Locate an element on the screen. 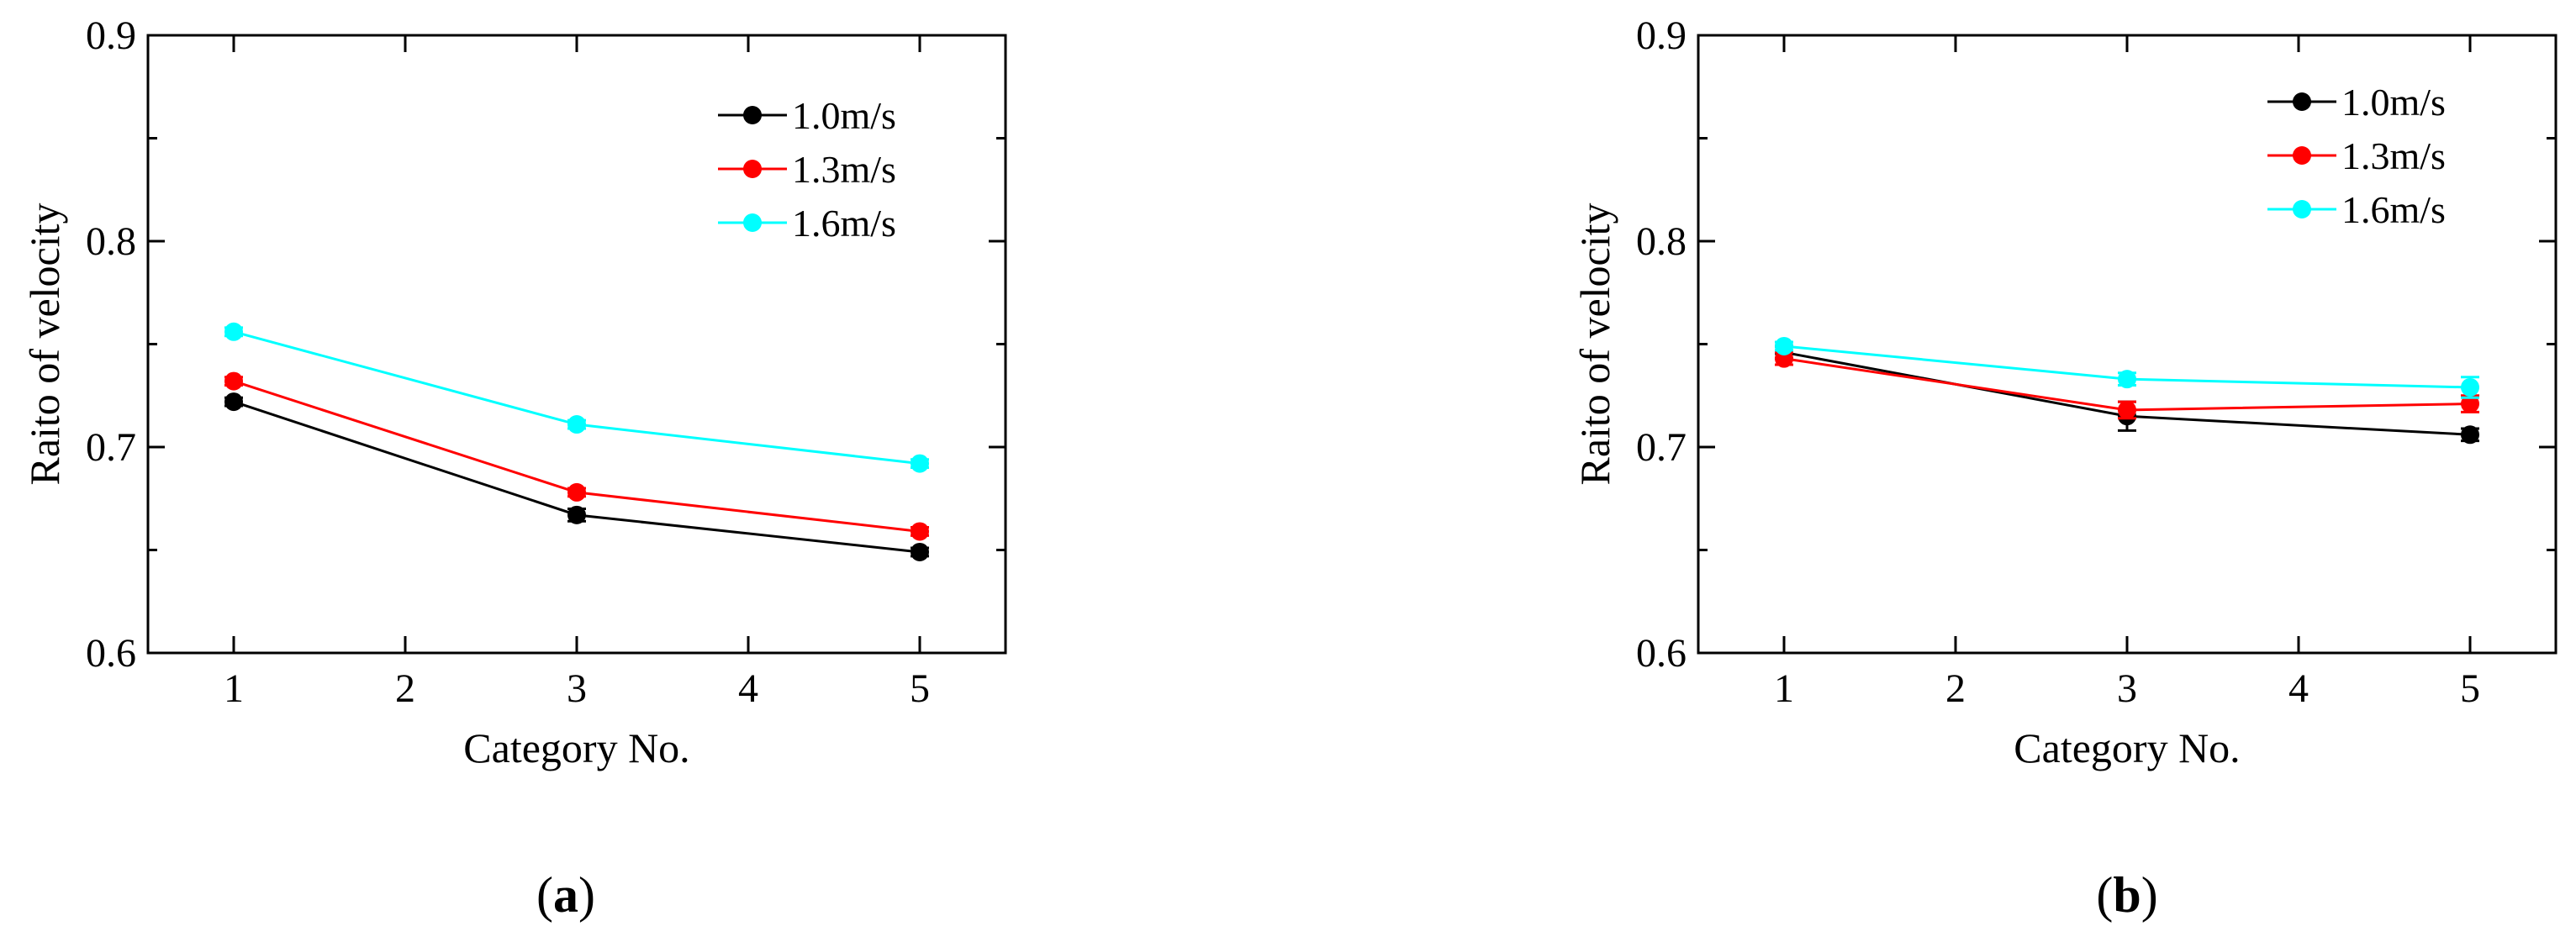 The image size is (2576, 942). series-line is located at coordinates (577, 398).